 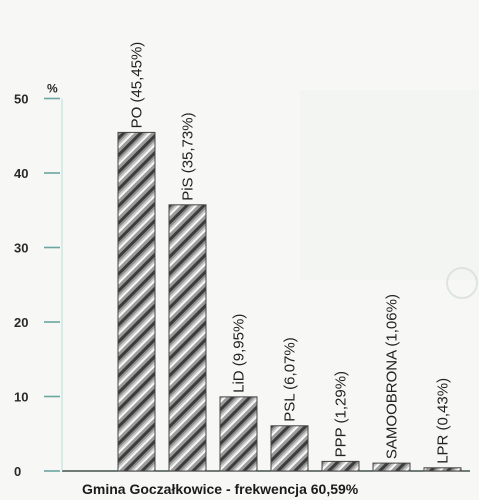 What do you see at coordinates (21, 173) in the screenshot?
I see `y-tick-label: 40` at bounding box center [21, 173].